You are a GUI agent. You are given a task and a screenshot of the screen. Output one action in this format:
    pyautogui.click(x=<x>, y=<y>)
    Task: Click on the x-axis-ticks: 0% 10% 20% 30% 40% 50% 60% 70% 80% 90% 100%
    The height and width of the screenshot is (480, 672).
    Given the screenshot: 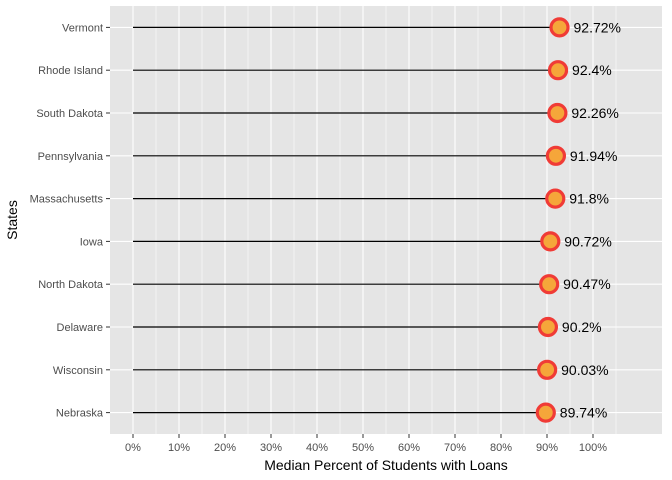 What is the action you would take?
    pyautogui.click(x=366, y=444)
    